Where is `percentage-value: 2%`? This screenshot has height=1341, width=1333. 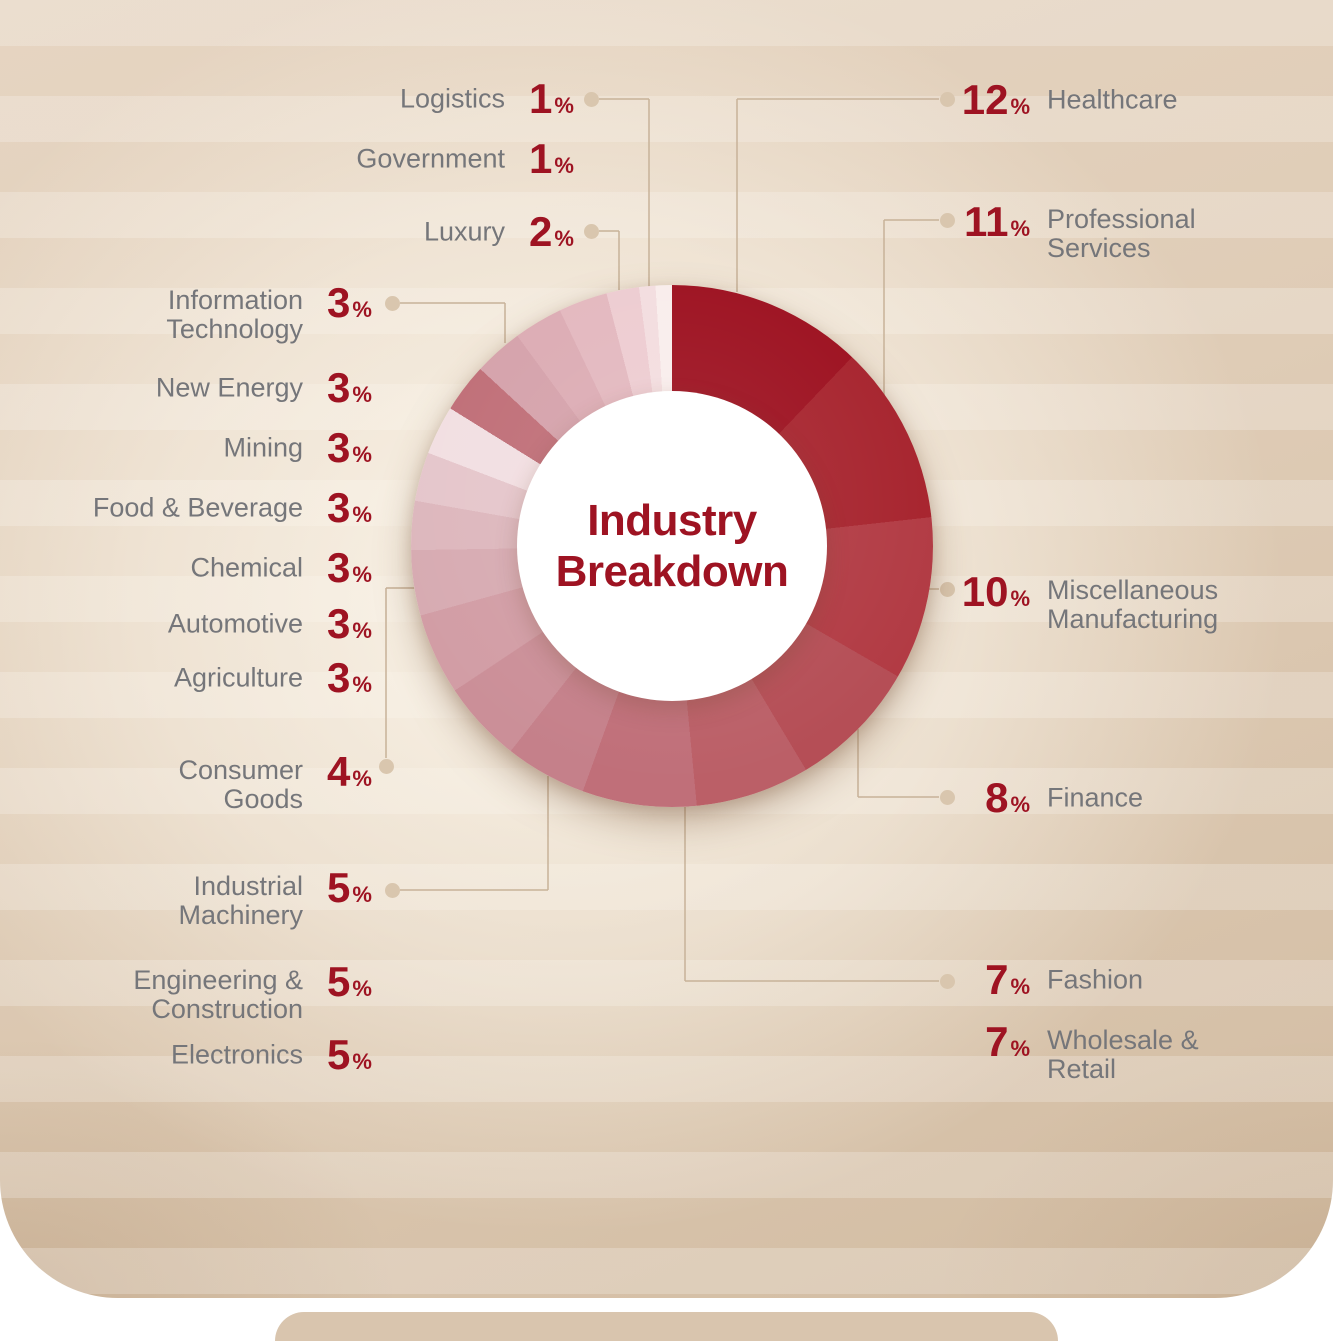
percentage-value: 2% is located at coordinates (551, 231).